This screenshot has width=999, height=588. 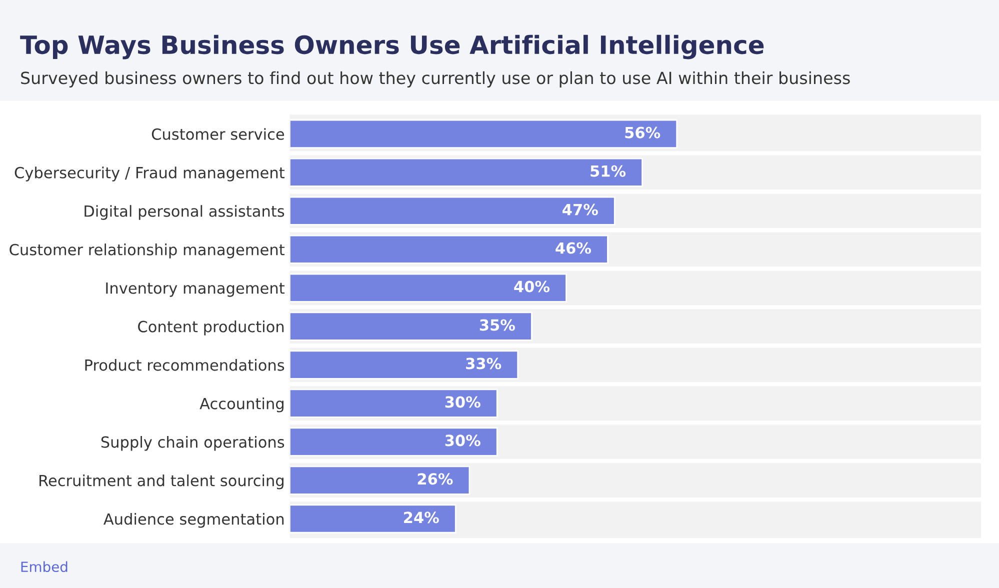 I want to click on y-tick-label: Inventory management, so click(x=195, y=289).